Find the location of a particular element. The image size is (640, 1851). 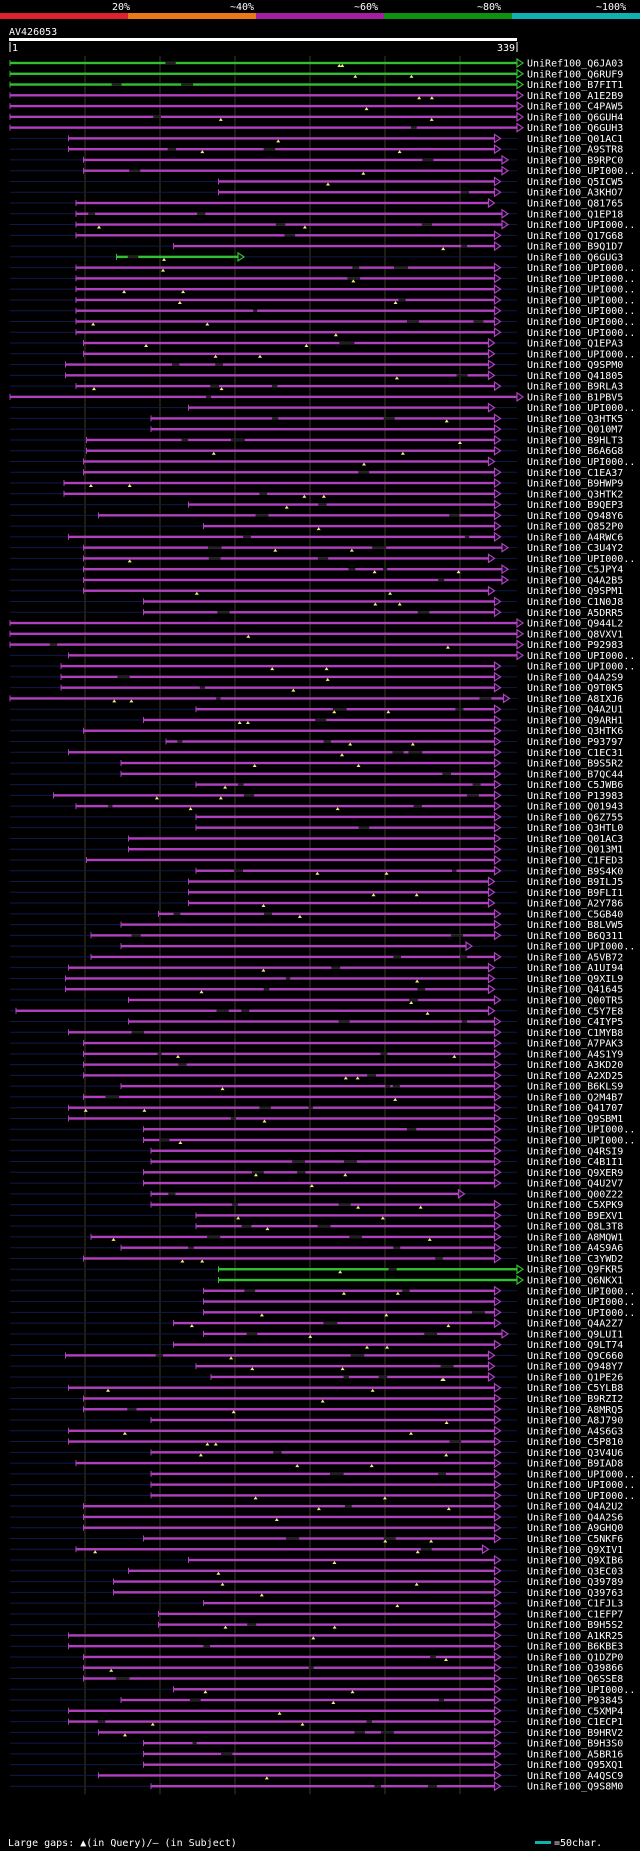

hit-row: UniRef100_C5P810 is located at coordinates (316, 1442).